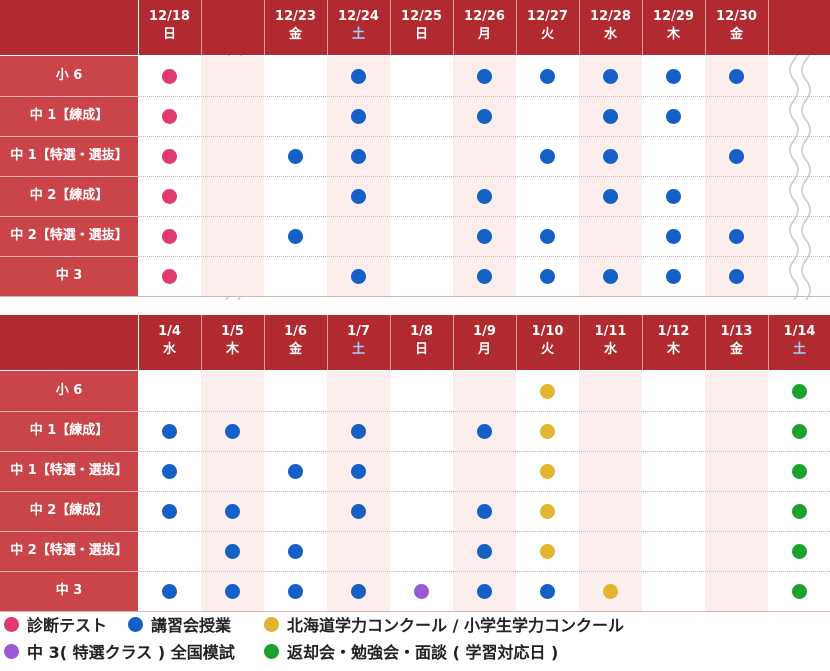 This screenshot has height=671, width=830. Describe the element at coordinates (69, 590) in the screenshot. I see `row-label: 中 3` at that location.